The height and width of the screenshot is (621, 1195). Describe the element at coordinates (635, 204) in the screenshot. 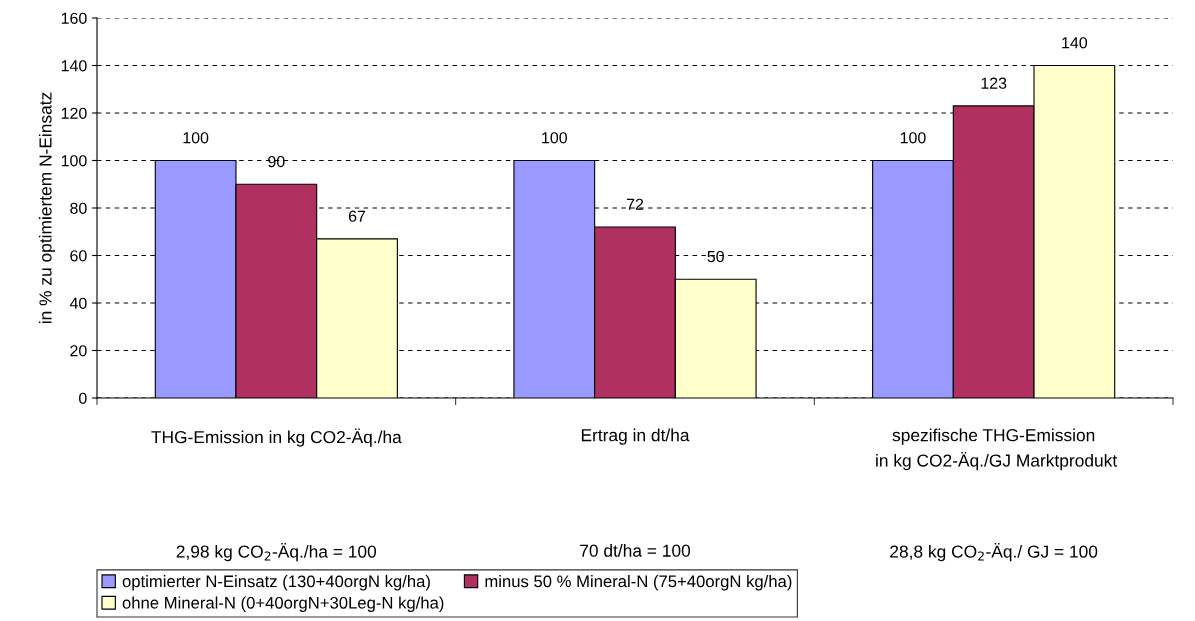

I see `data-label: 72` at that location.